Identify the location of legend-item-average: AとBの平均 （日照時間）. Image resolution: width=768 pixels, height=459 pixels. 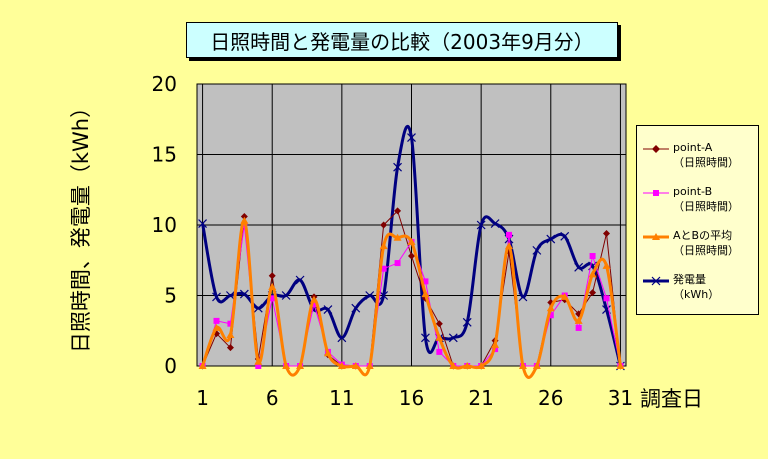
(697, 248).